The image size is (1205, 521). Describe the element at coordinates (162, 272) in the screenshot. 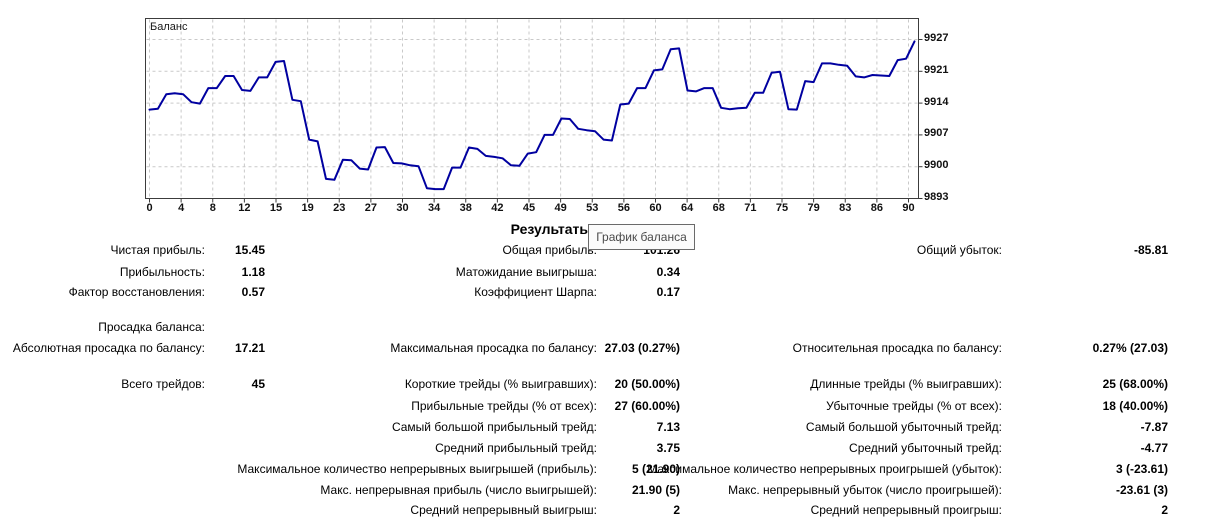

I see `stat-label: Прибыльность:` at that location.